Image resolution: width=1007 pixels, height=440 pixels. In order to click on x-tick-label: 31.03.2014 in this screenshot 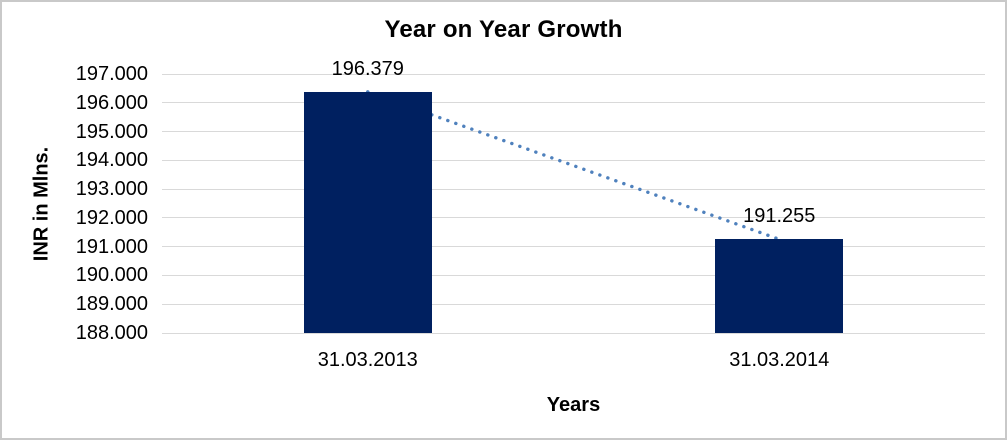, I will do `click(779, 360)`.